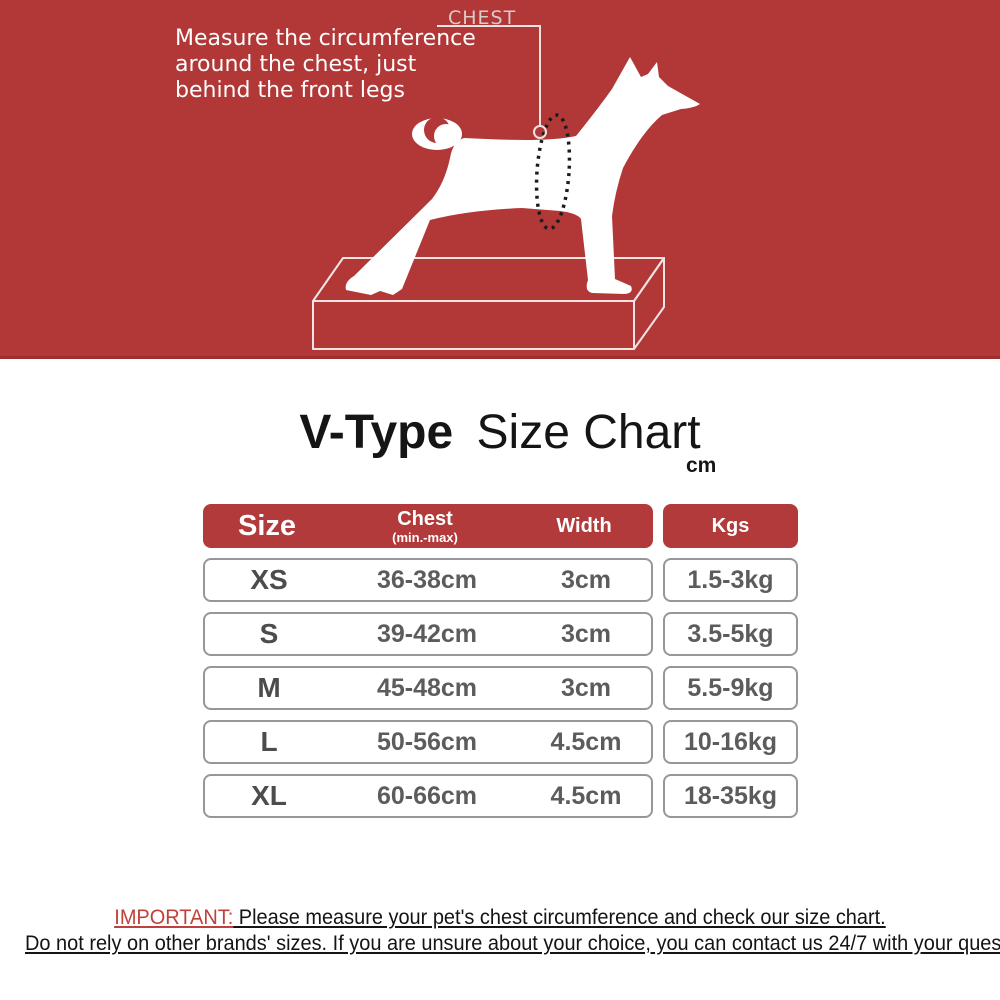  Describe the element at coordinates (730, 796) in the screenshot. I see `cell-kgs: 18-35kg` at that location.